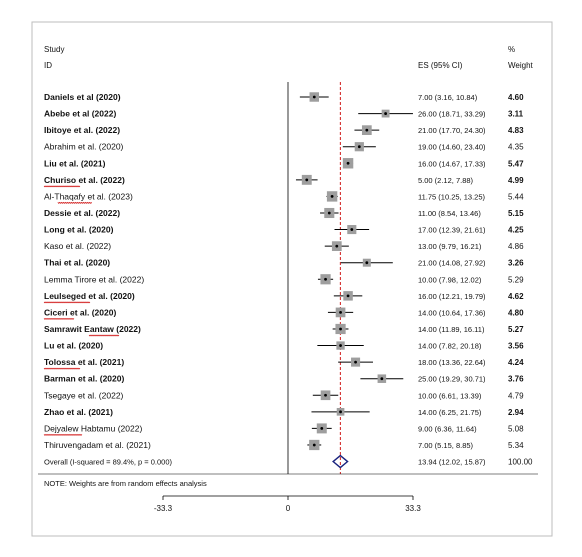  What do you see at coordinates (108, 462) in the screenshot?
I see `overall-label: Overall (I-squared = 89.4%, p = 0.000)` at bounding box center [108, 462].